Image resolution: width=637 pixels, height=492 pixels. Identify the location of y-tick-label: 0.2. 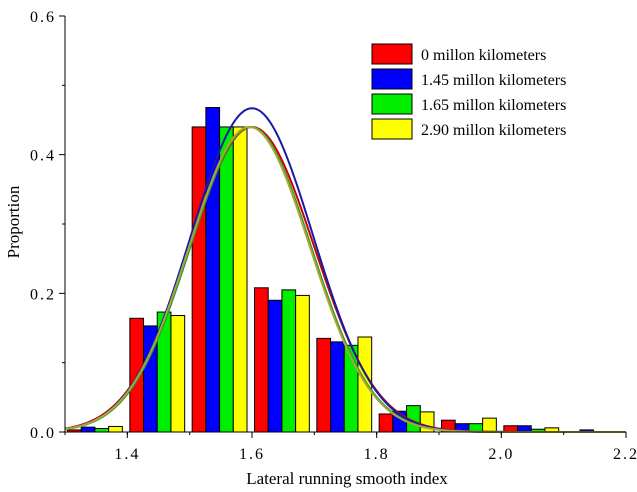
(43, 294).